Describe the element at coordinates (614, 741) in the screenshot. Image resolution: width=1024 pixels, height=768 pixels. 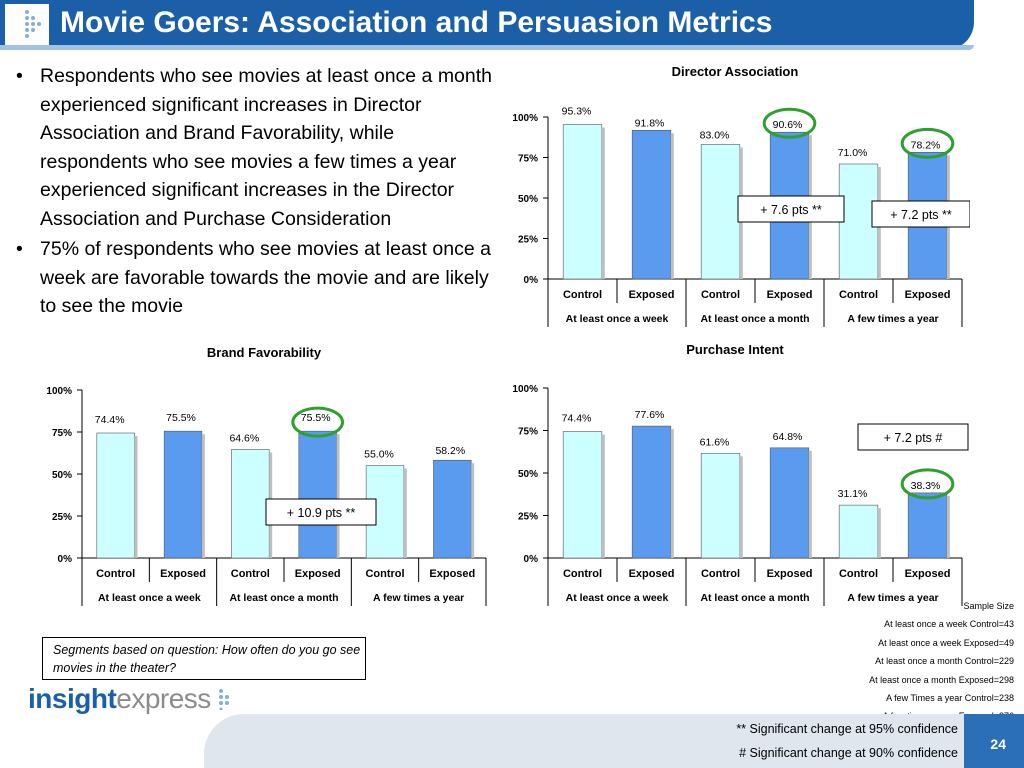
I see `footer-bar` at that location.